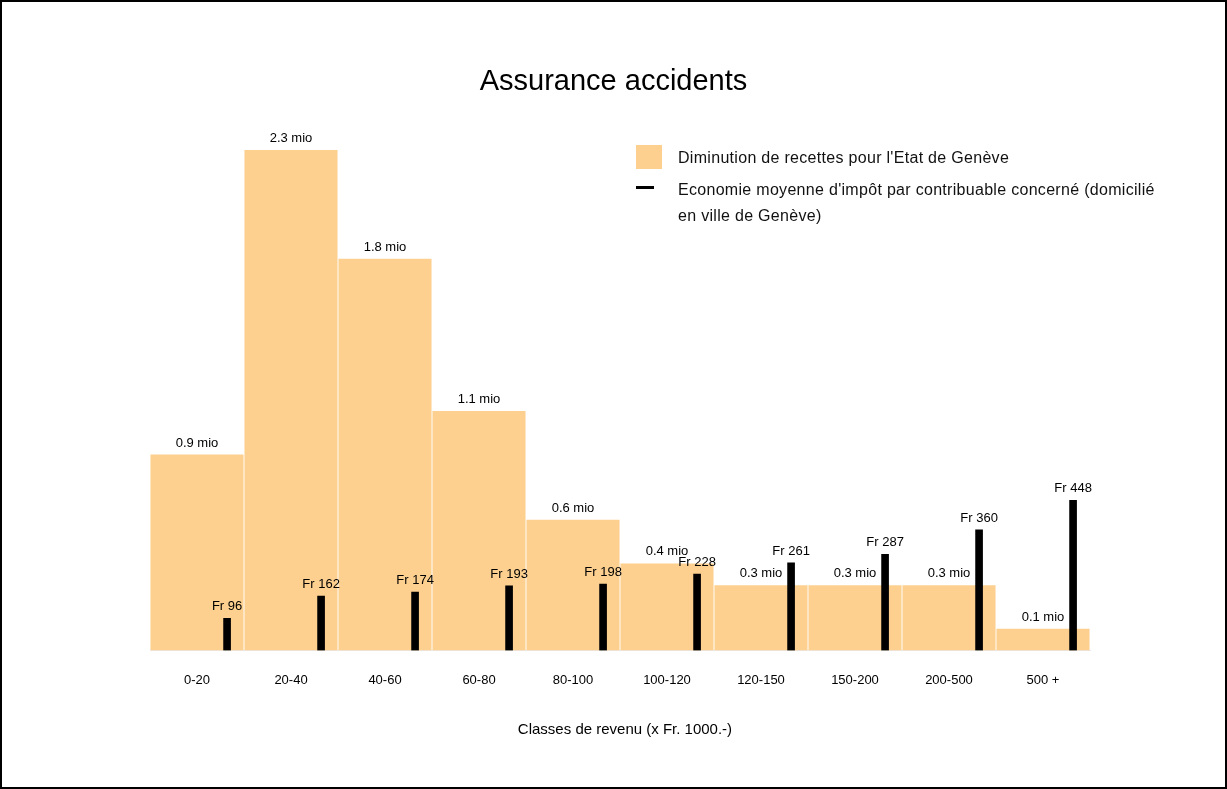 This screenshot has width=1227, height=789. What do you see at coordinates (227, 606) in the screenshot?
I see `data-label: Fr 96` at bounding box center [227, 606].